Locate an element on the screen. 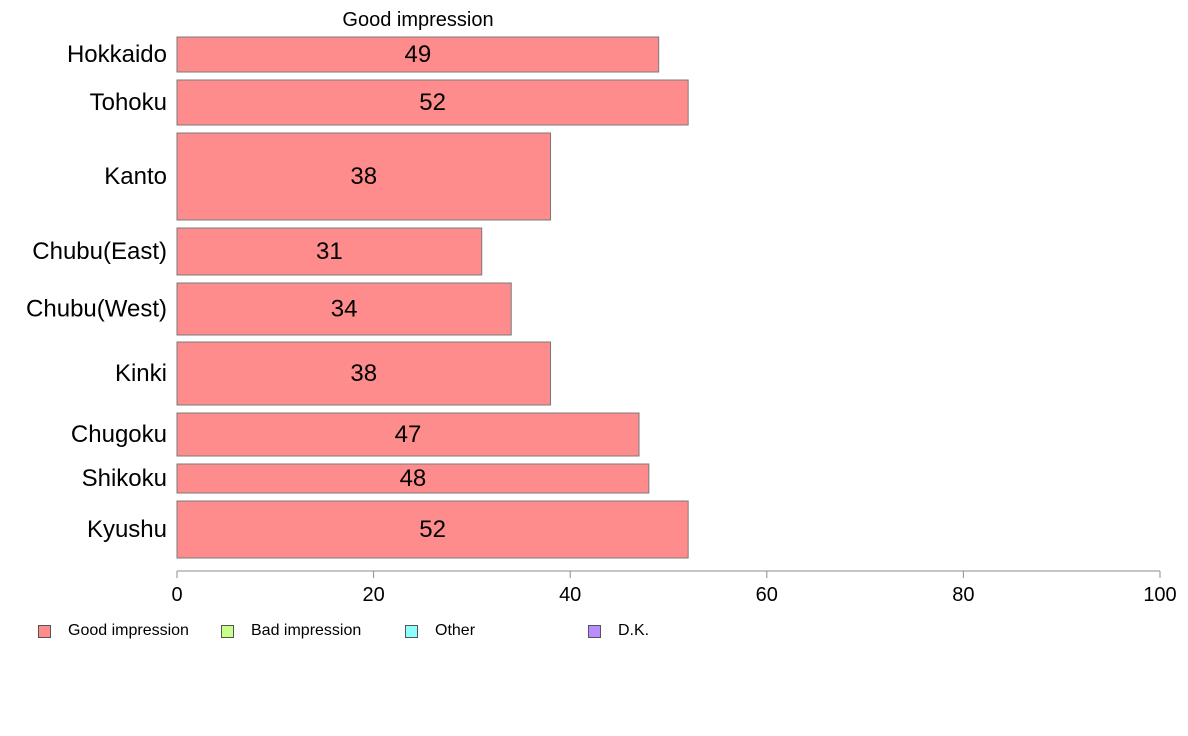 The height and width of the screenshot is (736, 1188). value-label-shikoku: 48 is located at coordinates (413, 478).